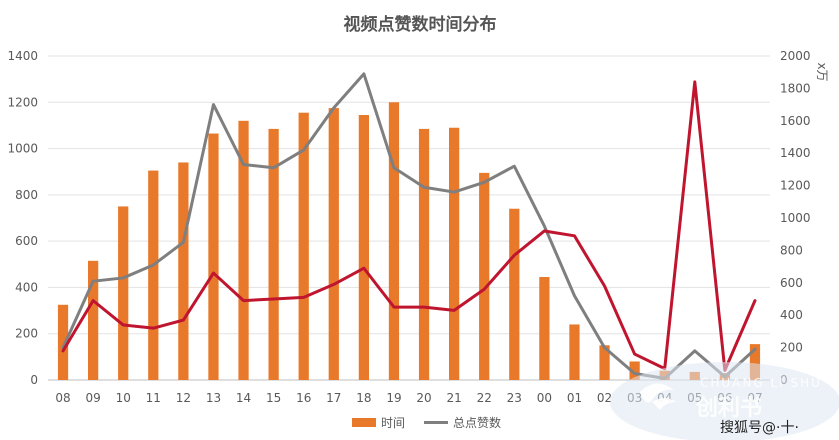  I want to click on watermark-main-text: 创利书, so click(728, 408).